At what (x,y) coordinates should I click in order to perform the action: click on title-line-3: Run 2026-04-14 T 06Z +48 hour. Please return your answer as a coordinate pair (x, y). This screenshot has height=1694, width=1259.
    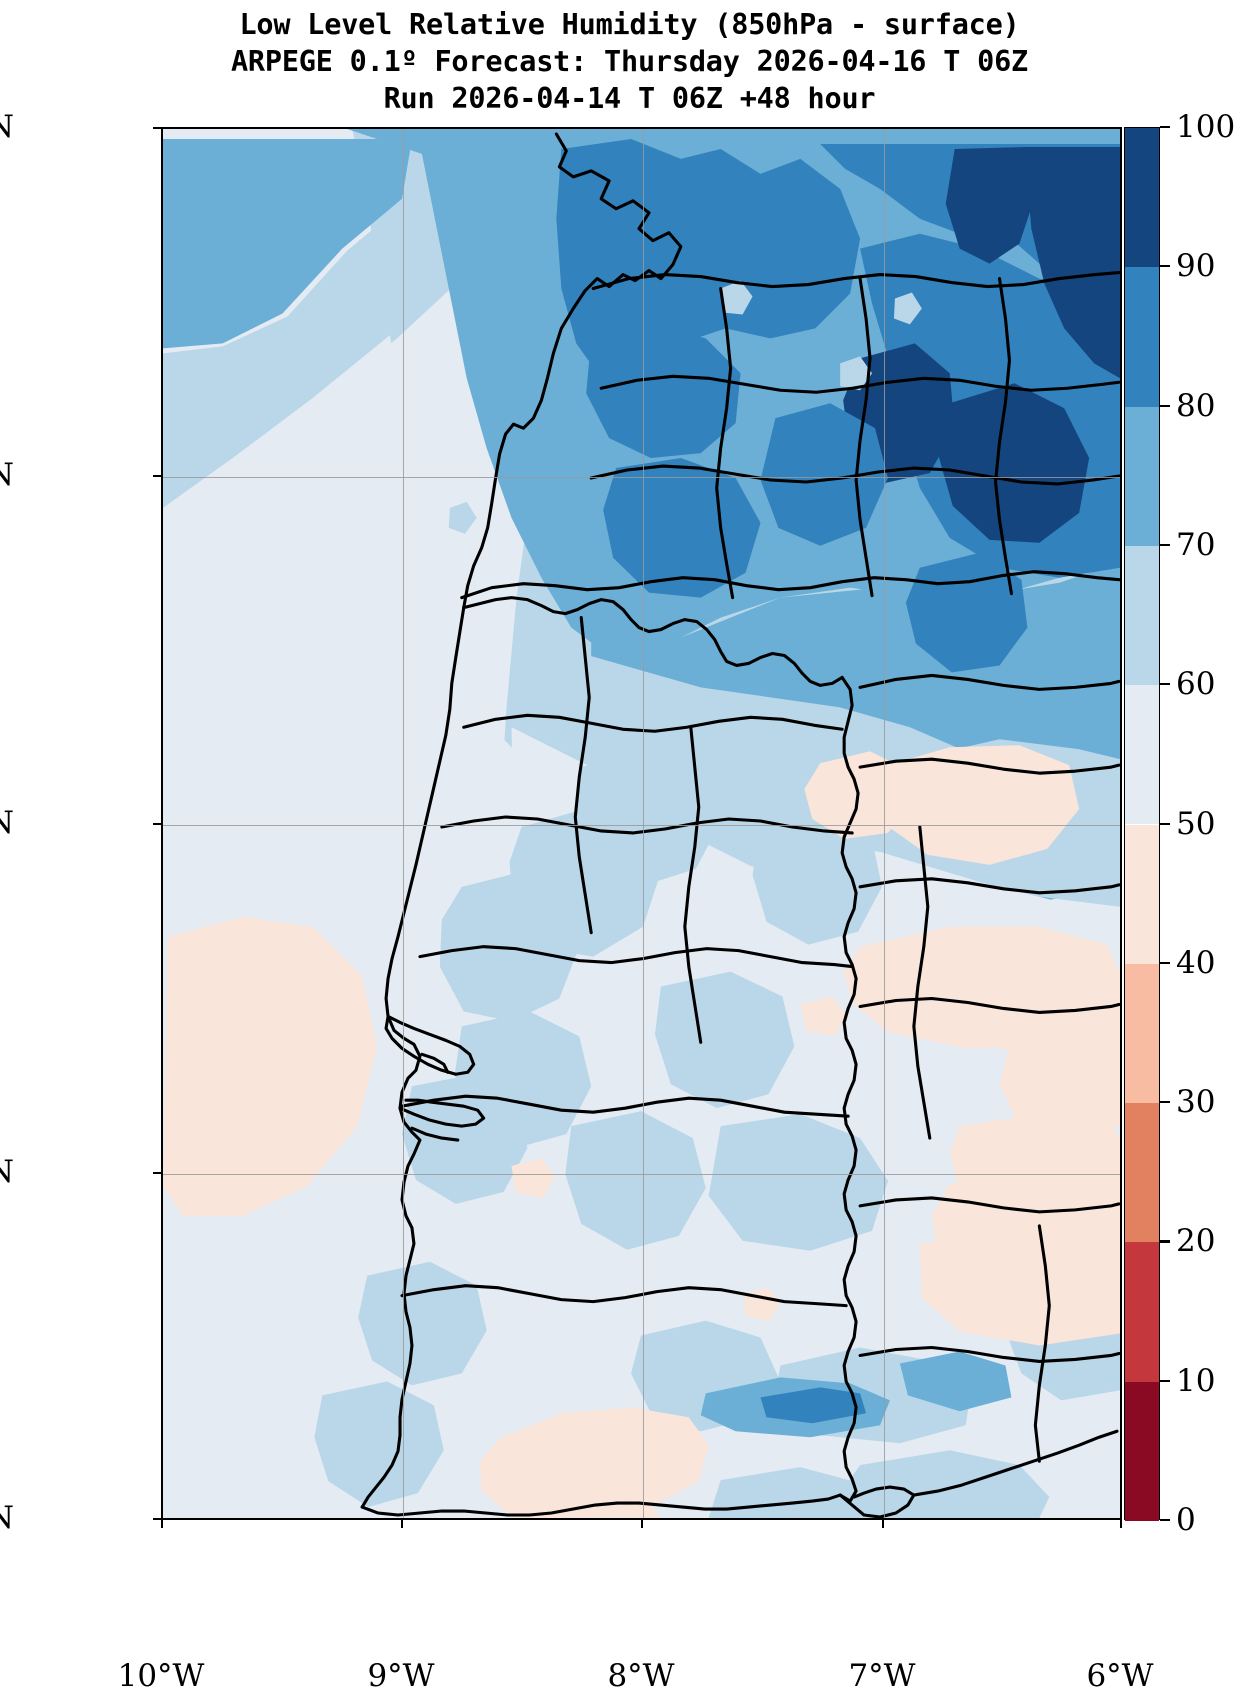
    Looking at the image, I should click on (629, 98).